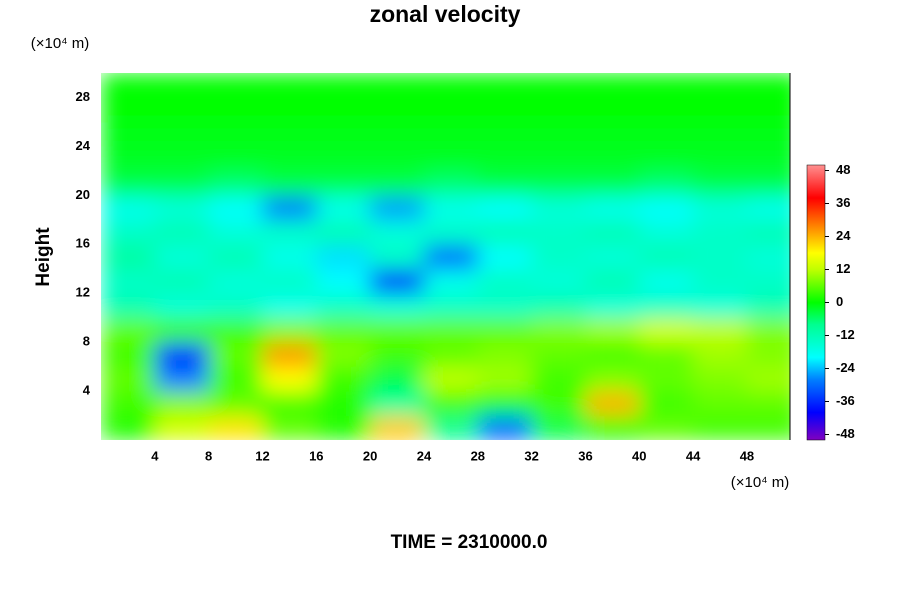 The width and height of the screenshot is (900, 605). I want to click on x-tick-label: 32, so click(531, 455).